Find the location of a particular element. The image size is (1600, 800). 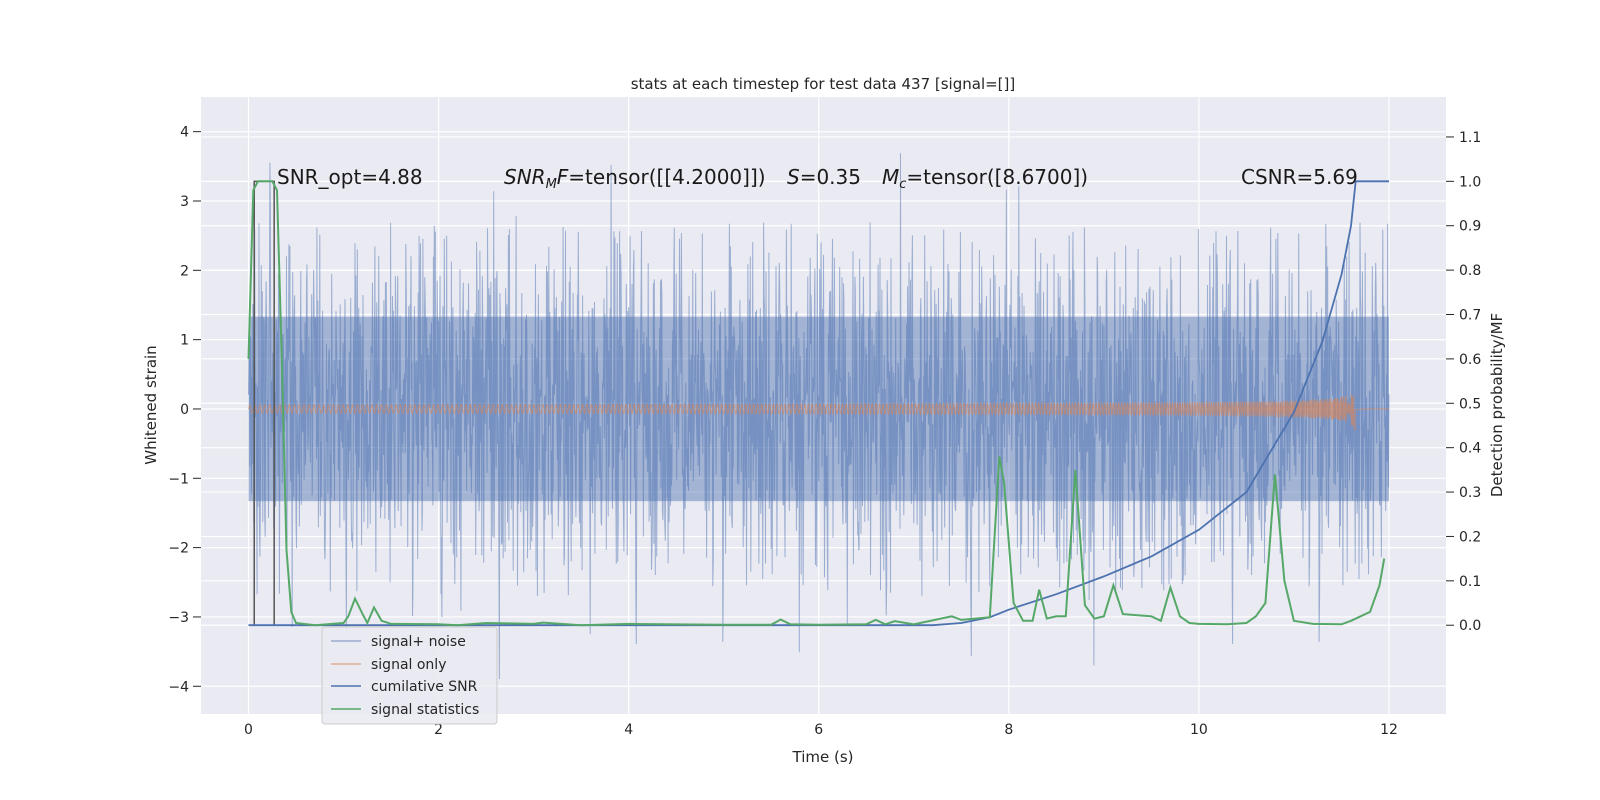

y-tick-label-right: 0.4 is located at coordinates (1470, 449).